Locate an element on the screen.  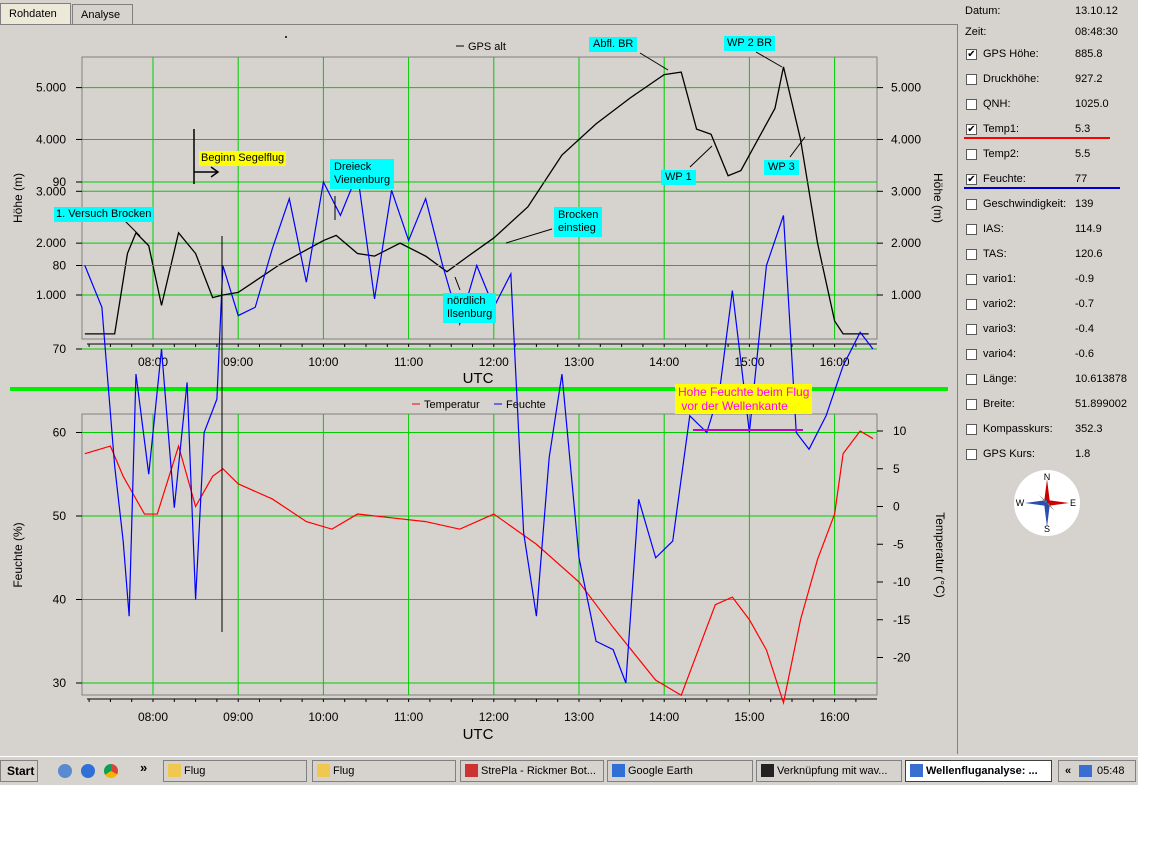
annotation-wp1: WP 1 is located at coordinates (678, 177).